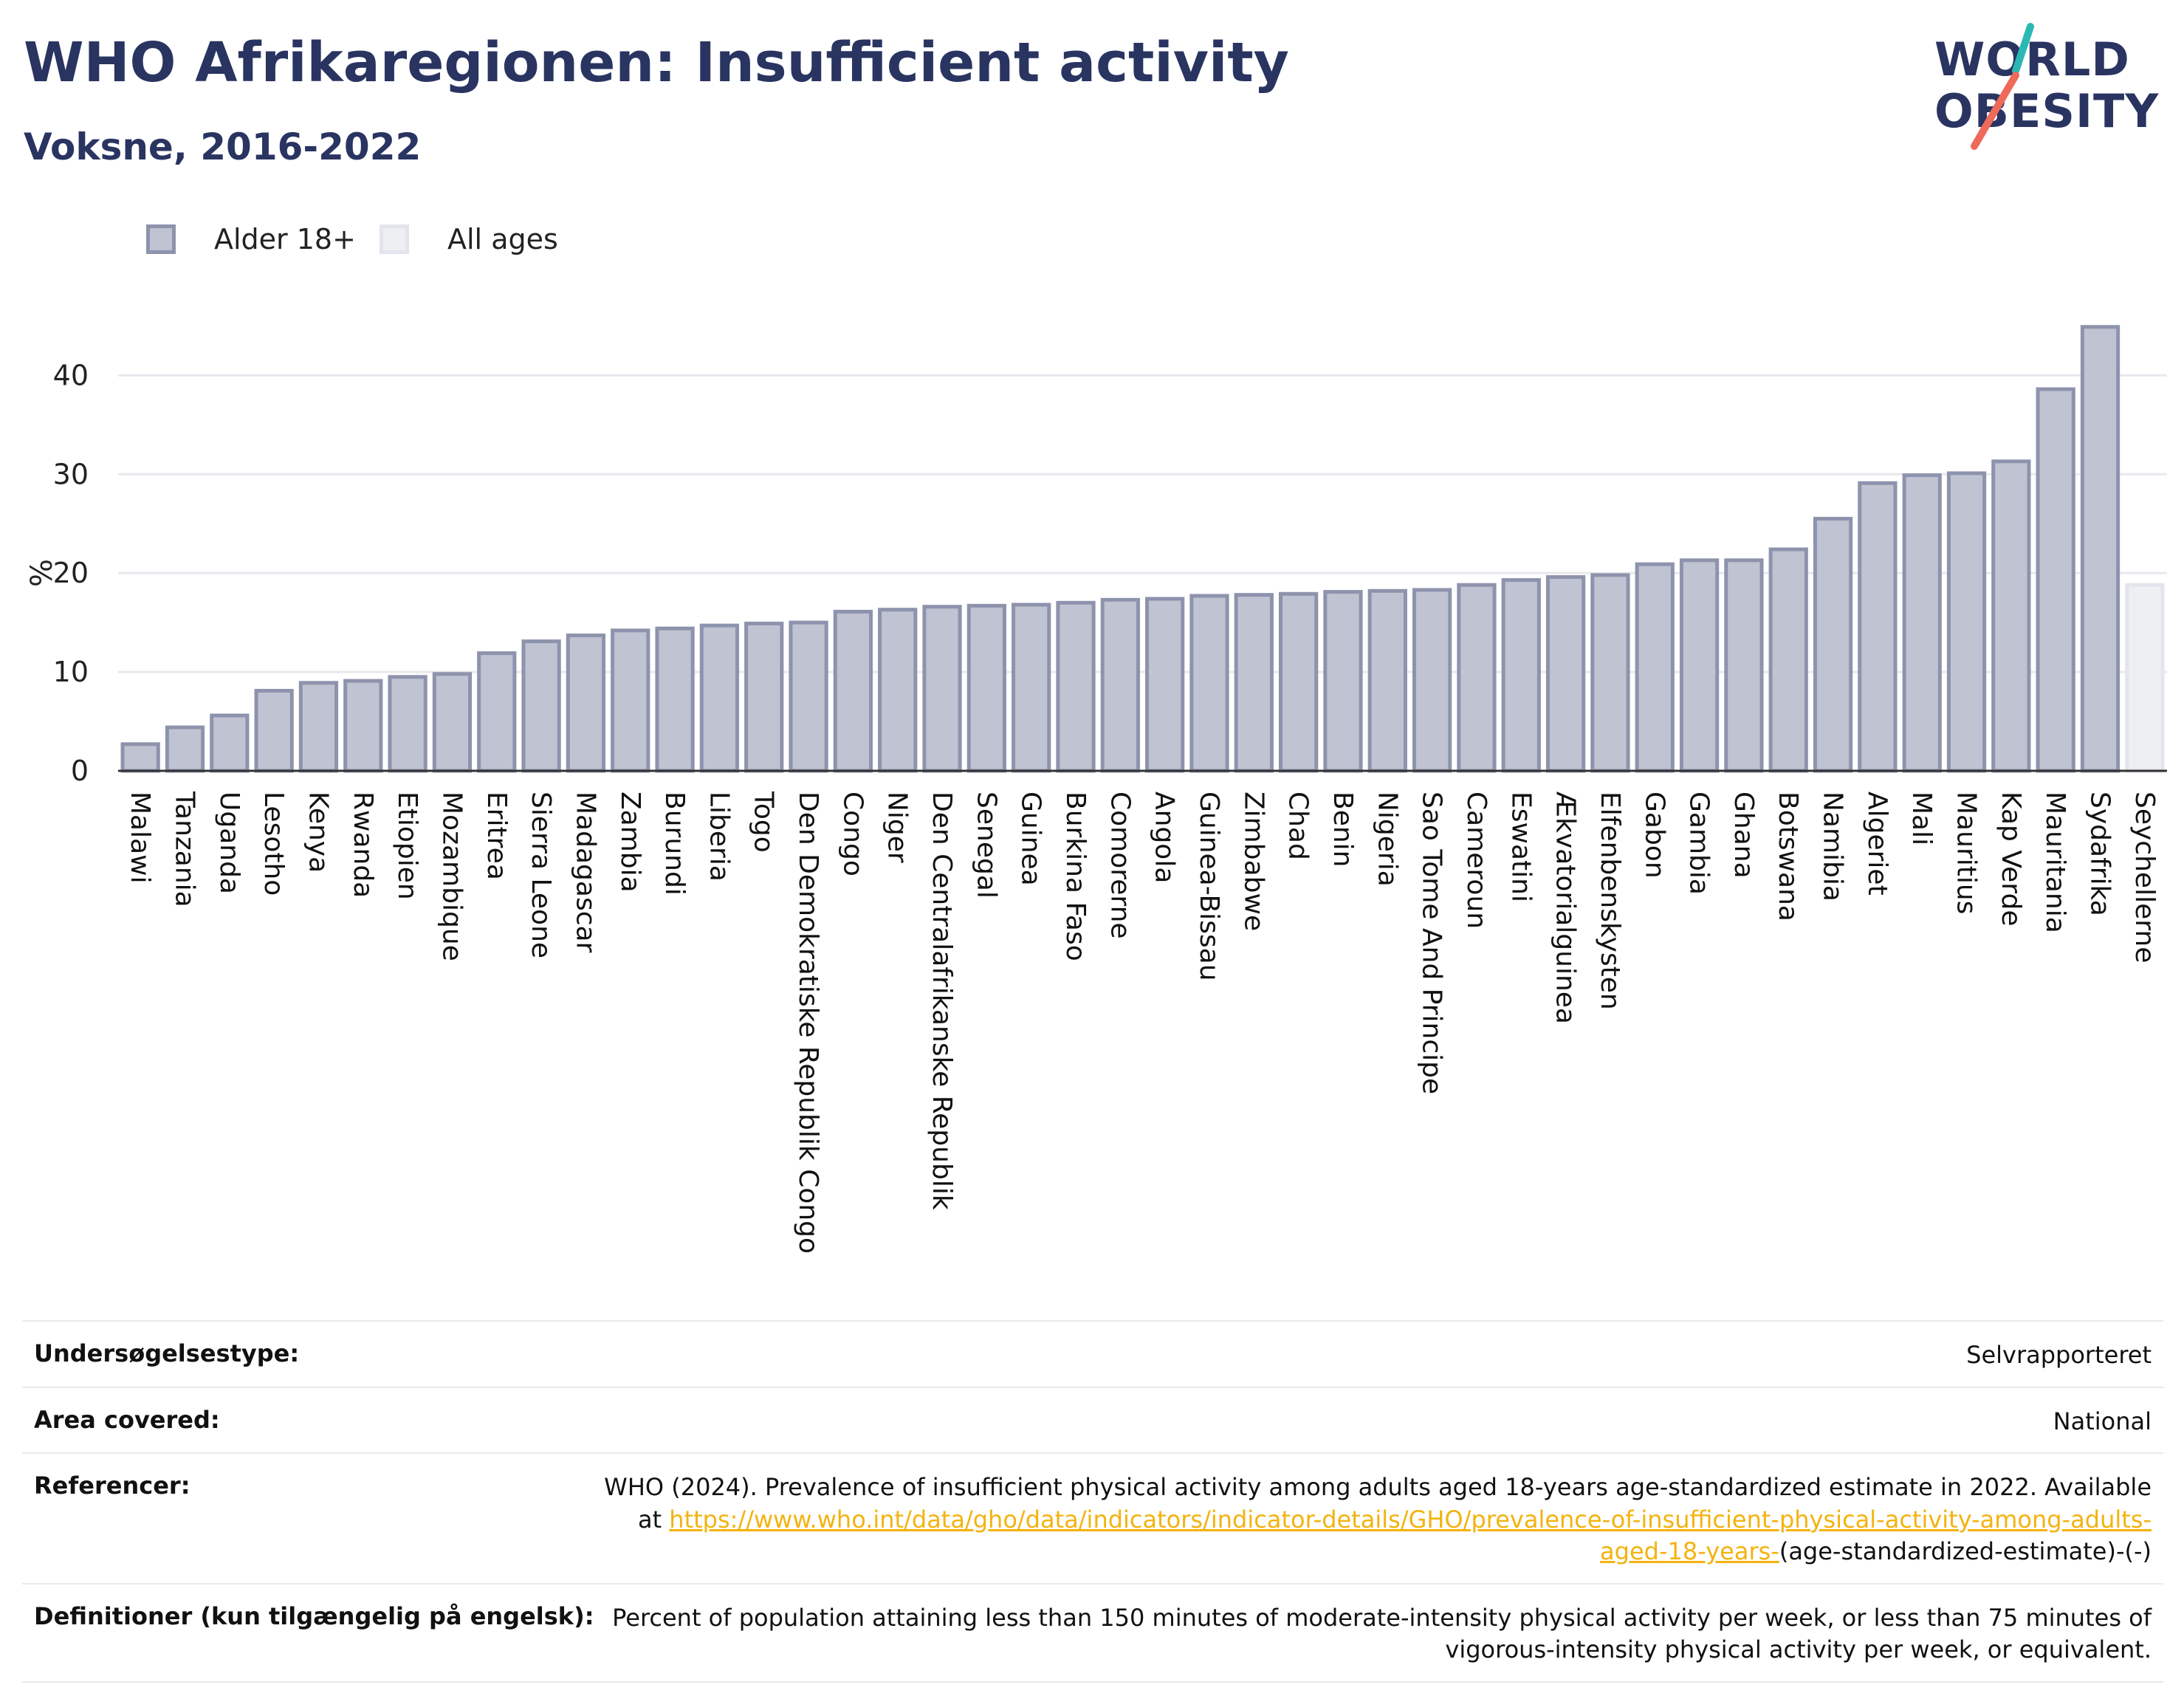 Image resolution: width=2184 pixels, height=1696 pixels. Describe the element at coordinates (1967, 853) in the screenshot. I see `x-tick-label-41: Mauritius` at that location.